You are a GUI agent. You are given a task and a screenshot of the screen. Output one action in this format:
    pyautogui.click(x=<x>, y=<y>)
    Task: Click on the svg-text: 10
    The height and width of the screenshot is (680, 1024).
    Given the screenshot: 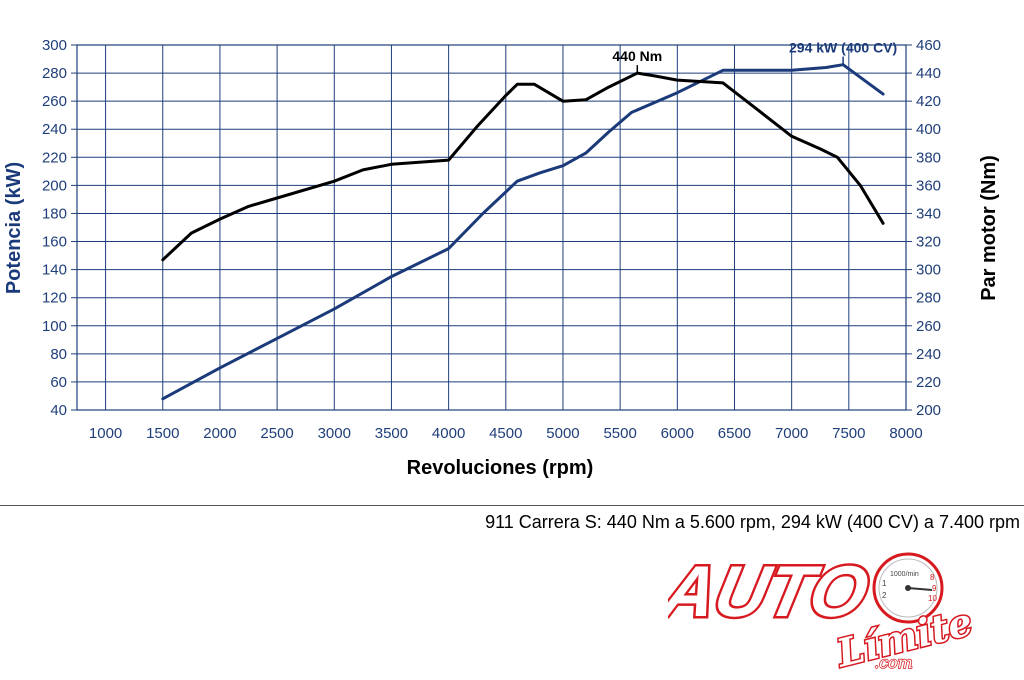 What is the action you would take?
    pyautogui.click(x=932, y=598)
    